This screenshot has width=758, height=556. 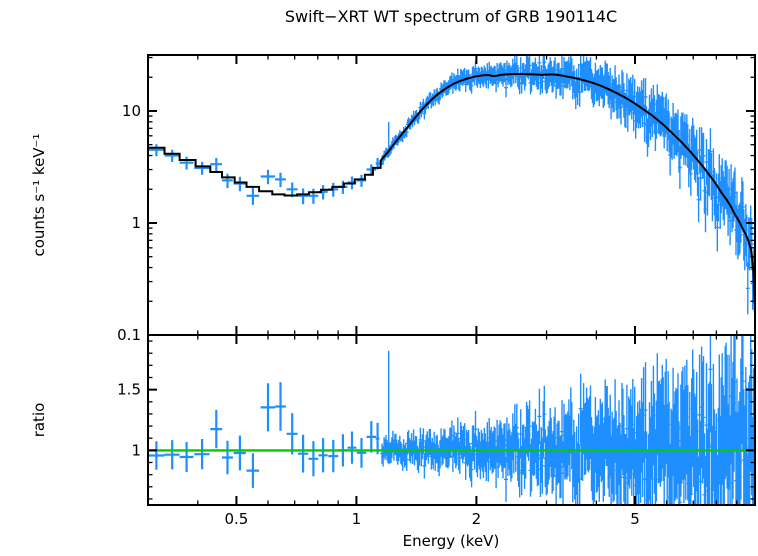 What do you see at coordinates (264, 435) in the screenshot?
I see `ratio-low-energy-points` at bounding box center [264, 435].